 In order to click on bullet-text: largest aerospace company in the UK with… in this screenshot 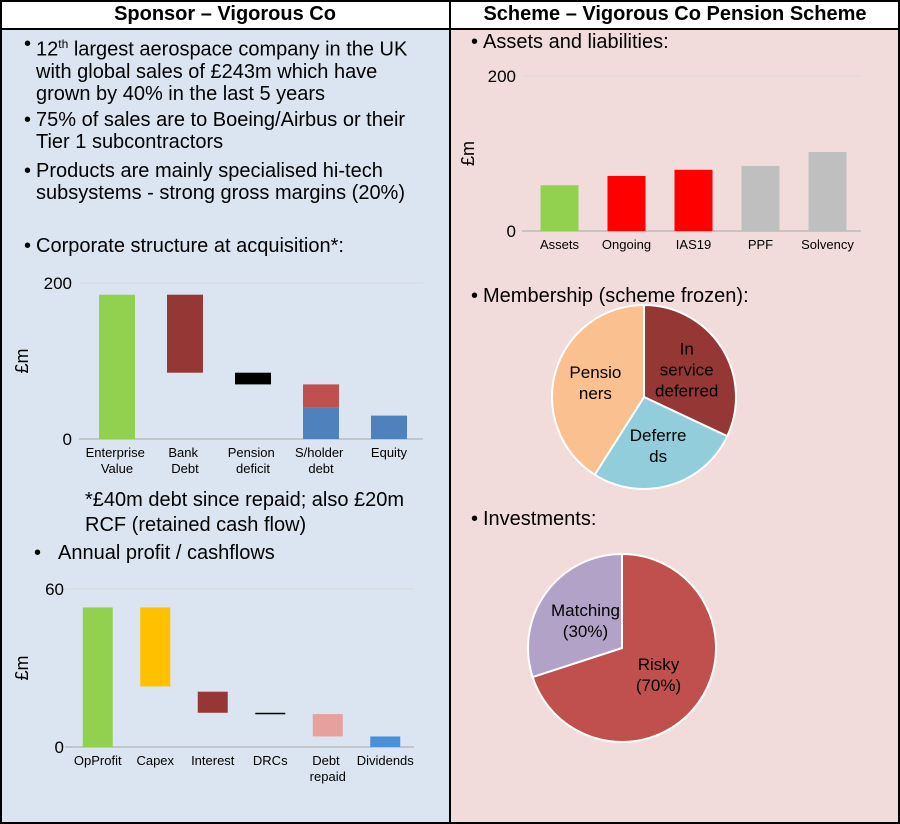, I will do `click(222, 71)`.